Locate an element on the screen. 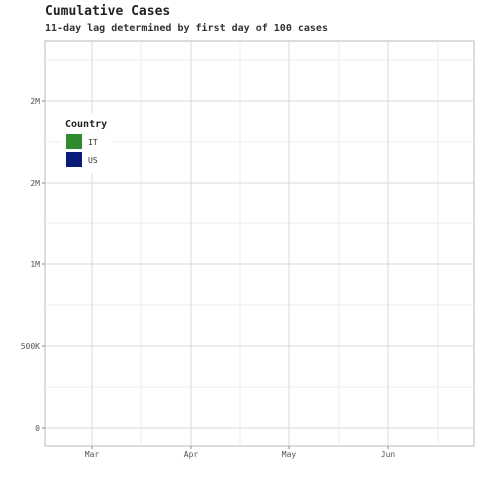  x-tick-label: Jun is located at coordinates (388, 454).